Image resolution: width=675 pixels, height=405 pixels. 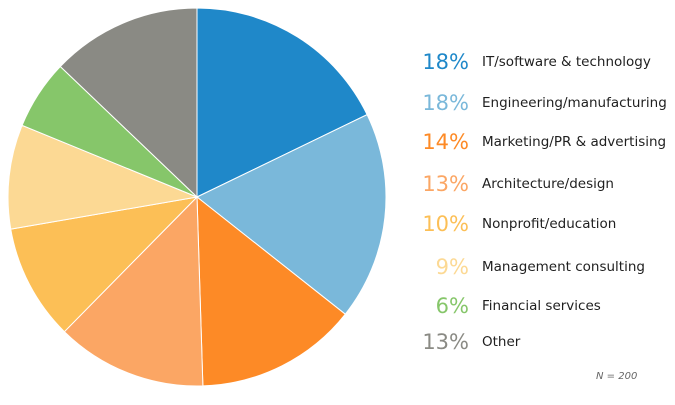 I want to click on legend-percent: 6%, so click(x=452, y=306).